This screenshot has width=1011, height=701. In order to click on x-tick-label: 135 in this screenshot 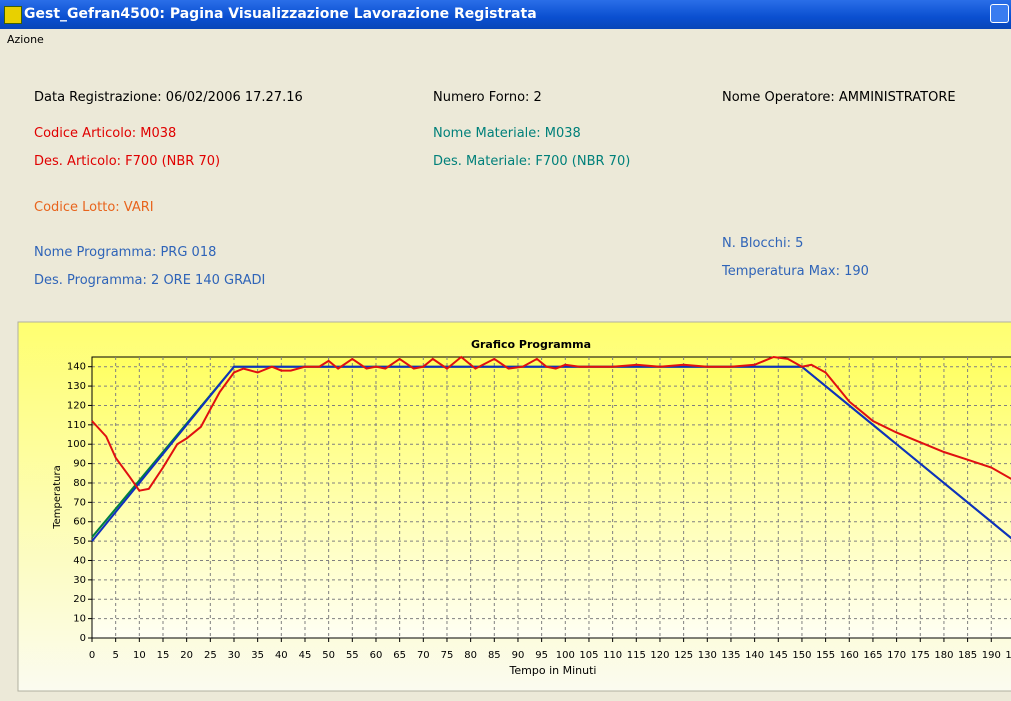, I will do `click(730, 655)`.